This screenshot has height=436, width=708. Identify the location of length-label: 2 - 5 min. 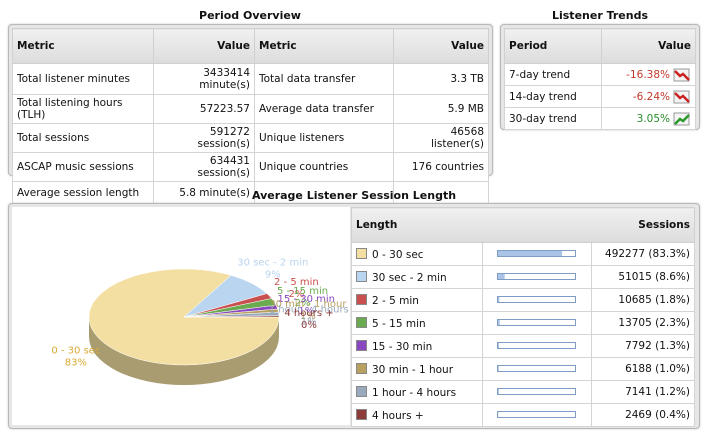
(395, 300).